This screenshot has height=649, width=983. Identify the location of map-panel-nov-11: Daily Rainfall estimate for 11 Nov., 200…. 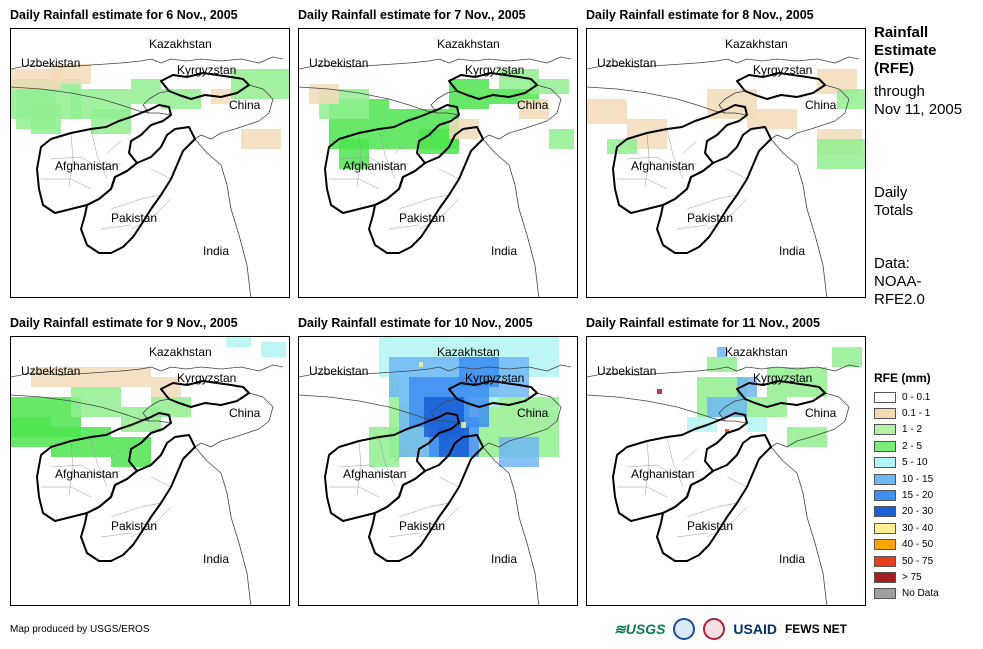
(726, 461).